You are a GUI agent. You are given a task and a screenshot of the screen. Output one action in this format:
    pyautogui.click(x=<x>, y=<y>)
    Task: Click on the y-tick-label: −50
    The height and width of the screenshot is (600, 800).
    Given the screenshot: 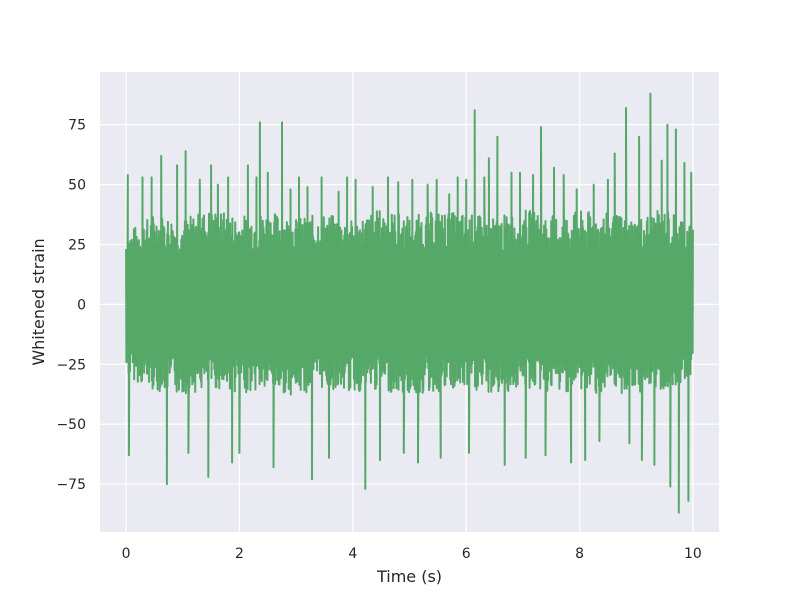 What is the action you would take?
    pyautogui.click(x=71, y=425)
    